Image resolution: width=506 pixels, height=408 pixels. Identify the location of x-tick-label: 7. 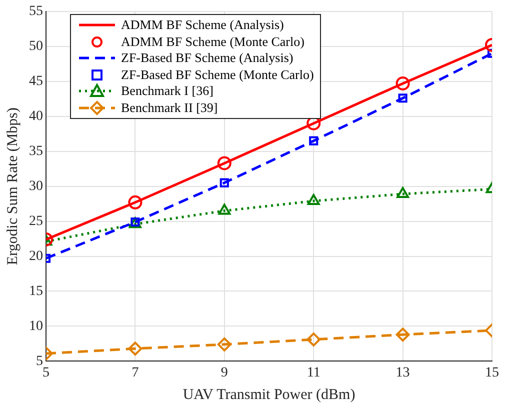
(135, 372).